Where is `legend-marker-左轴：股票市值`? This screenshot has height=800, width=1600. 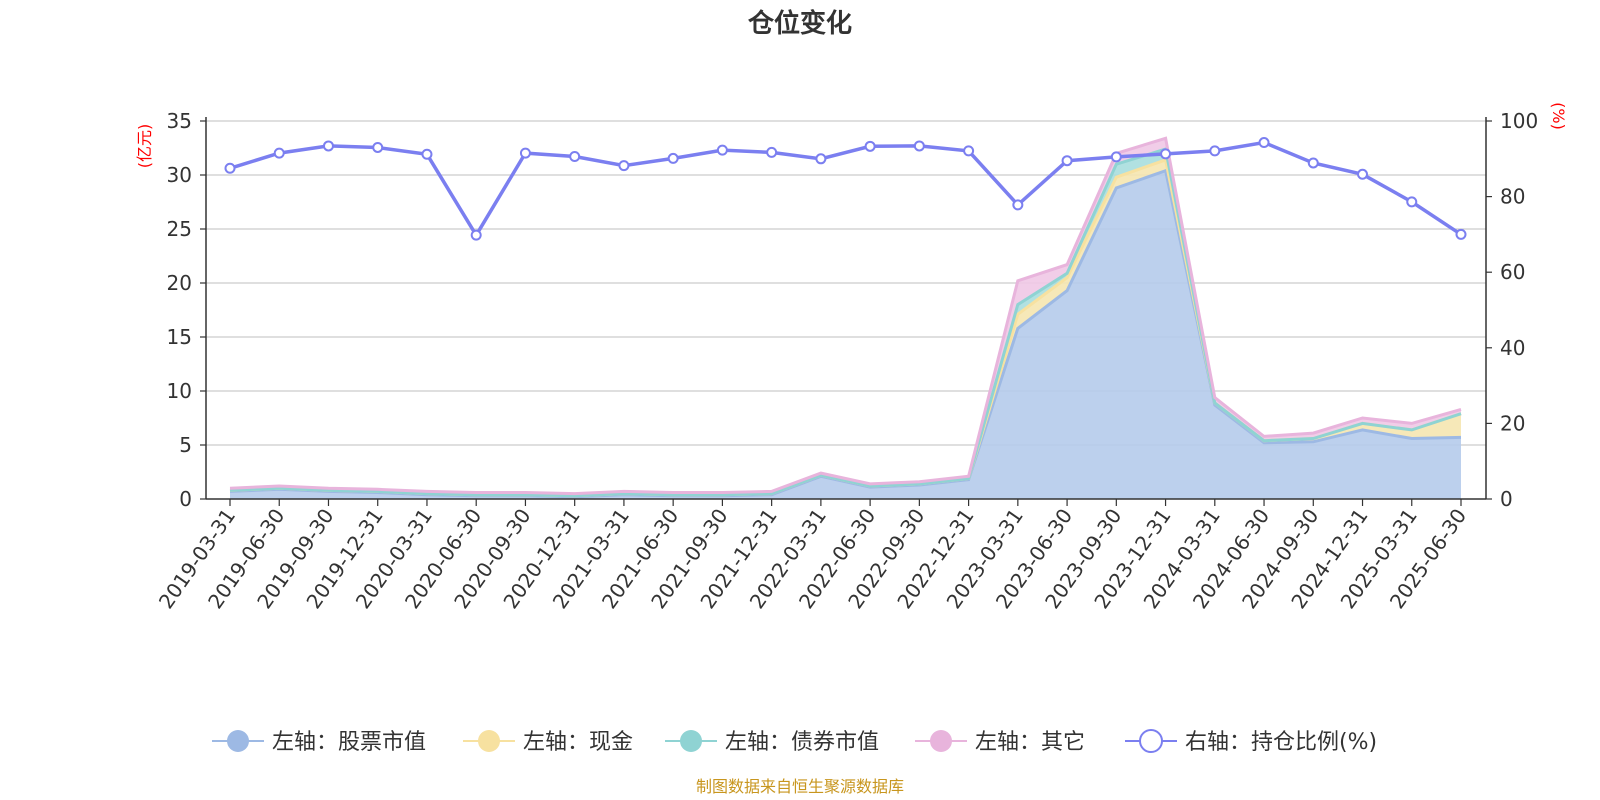
legend-marker-左轴：股票市值 is located at coordinates (238, 741).